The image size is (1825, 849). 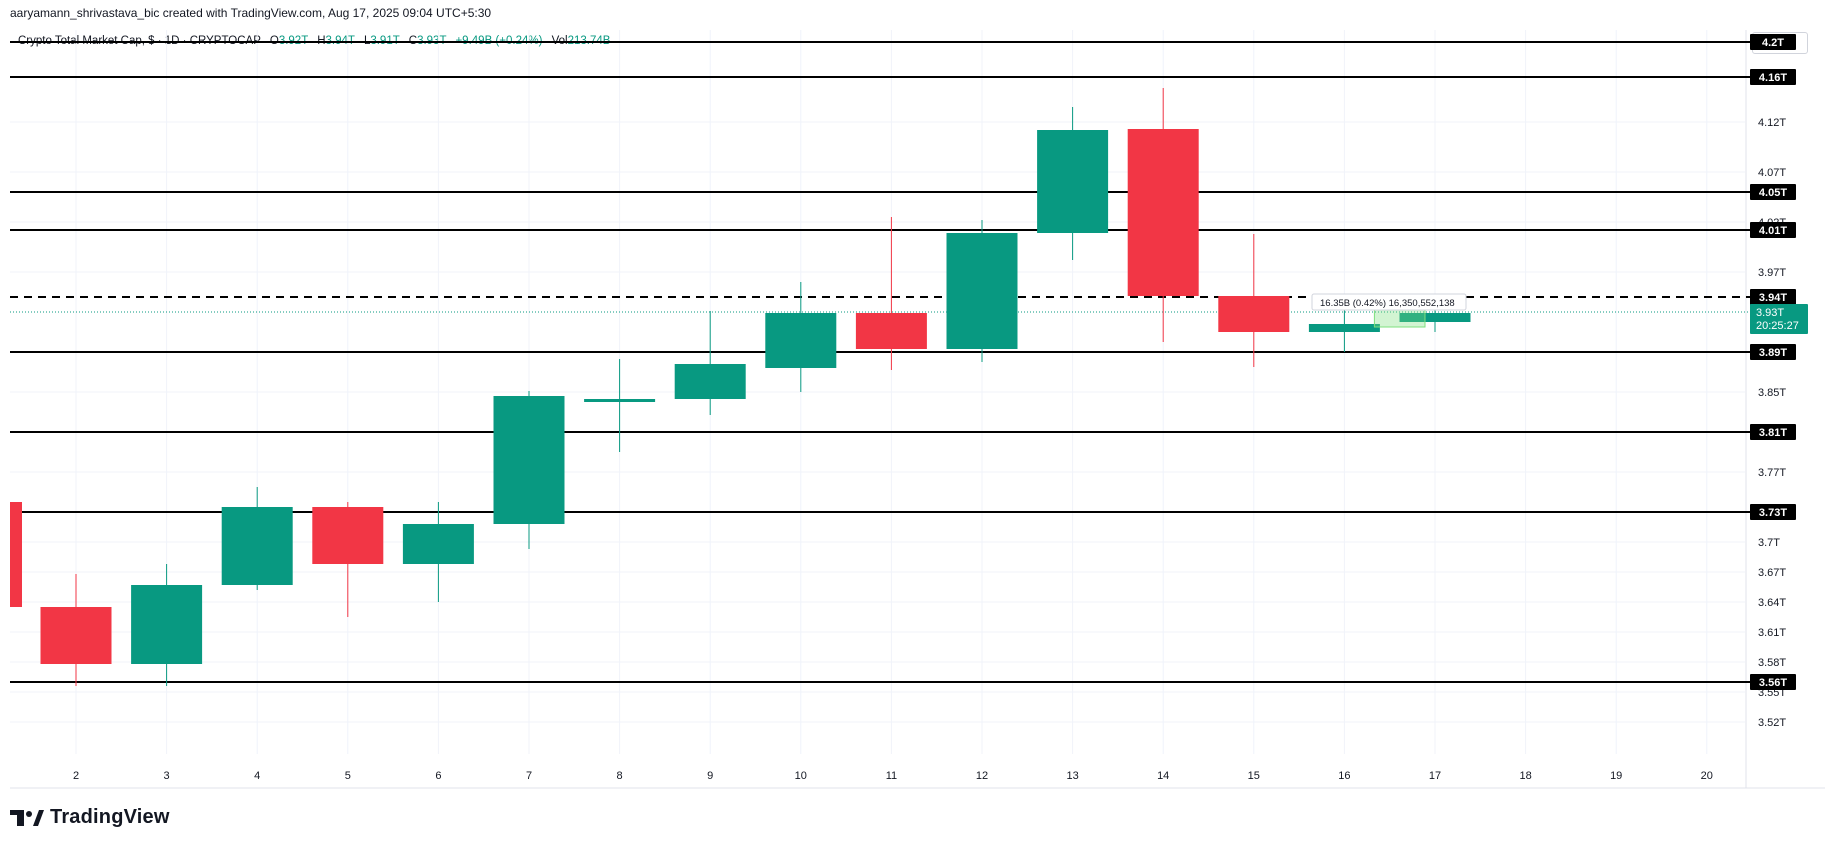 I want to click on price-tick-label: 3.58T, so click(x=1772, y=663).